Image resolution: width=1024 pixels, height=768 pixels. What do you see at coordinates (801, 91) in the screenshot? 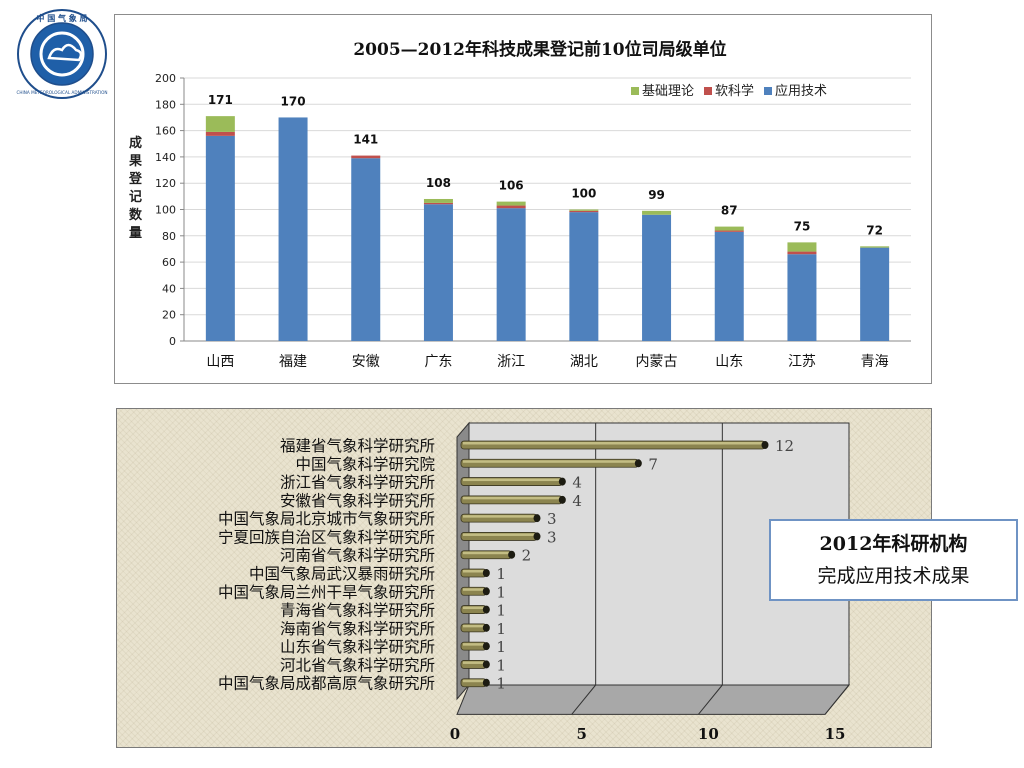
I see `legend-label: 应用技术` at bounding box center [801, 91].